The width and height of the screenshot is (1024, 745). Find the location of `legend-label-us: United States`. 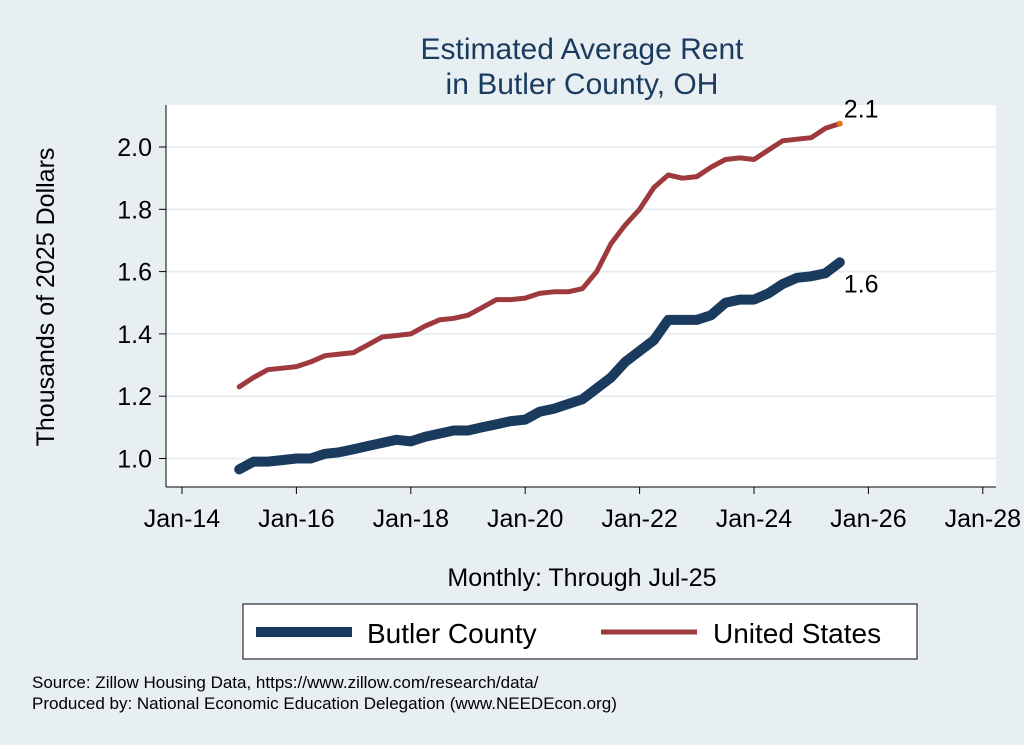

legend-label-us: United States is located at coordinates (797, 633).